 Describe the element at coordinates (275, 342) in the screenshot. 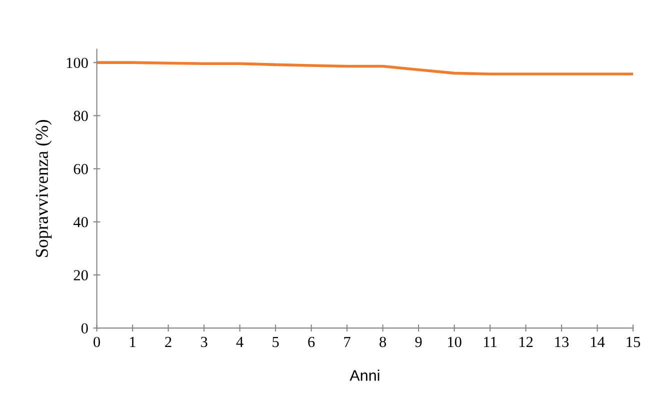

I see `x-tick-label: 5` at that location.